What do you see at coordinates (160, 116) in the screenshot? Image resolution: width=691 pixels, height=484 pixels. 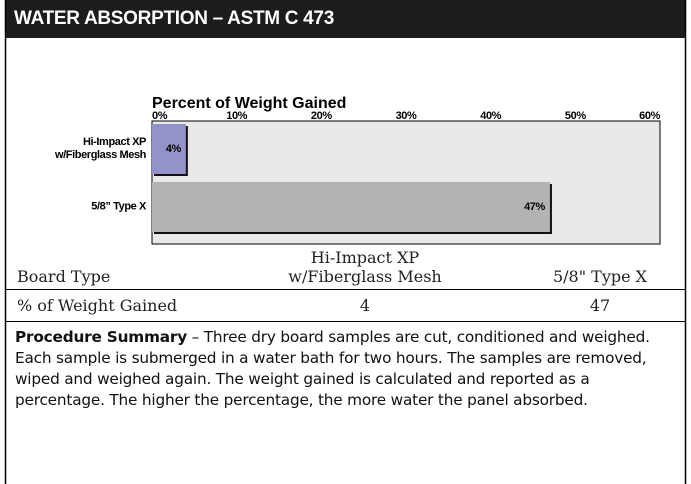 I see `x-tick-label: 0%` at bounding box center [160, 116].